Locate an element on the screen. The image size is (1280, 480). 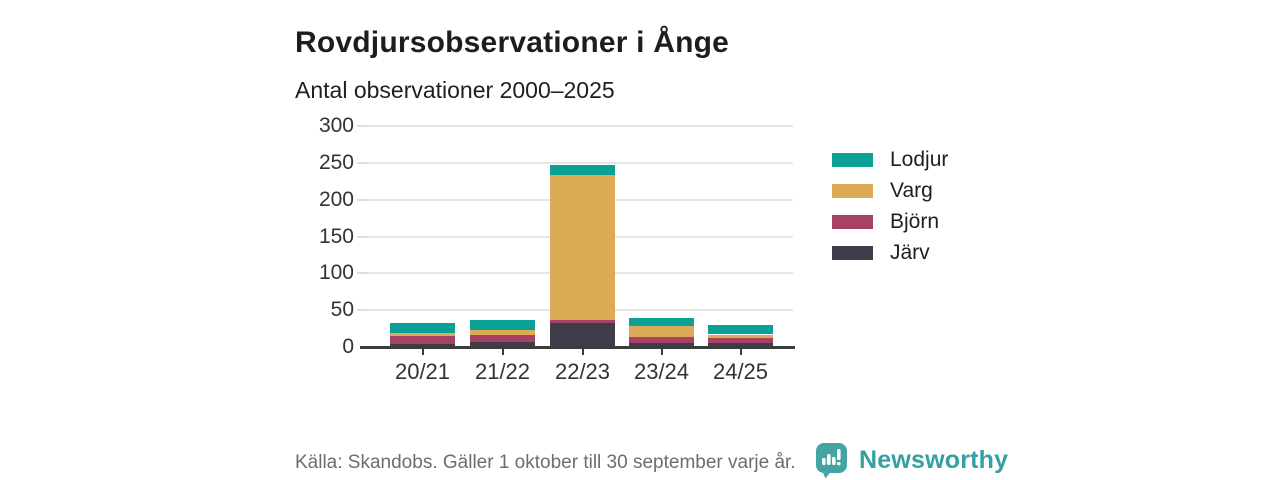
y-axis-label-50: 50 is located at coordinates (342, 310).